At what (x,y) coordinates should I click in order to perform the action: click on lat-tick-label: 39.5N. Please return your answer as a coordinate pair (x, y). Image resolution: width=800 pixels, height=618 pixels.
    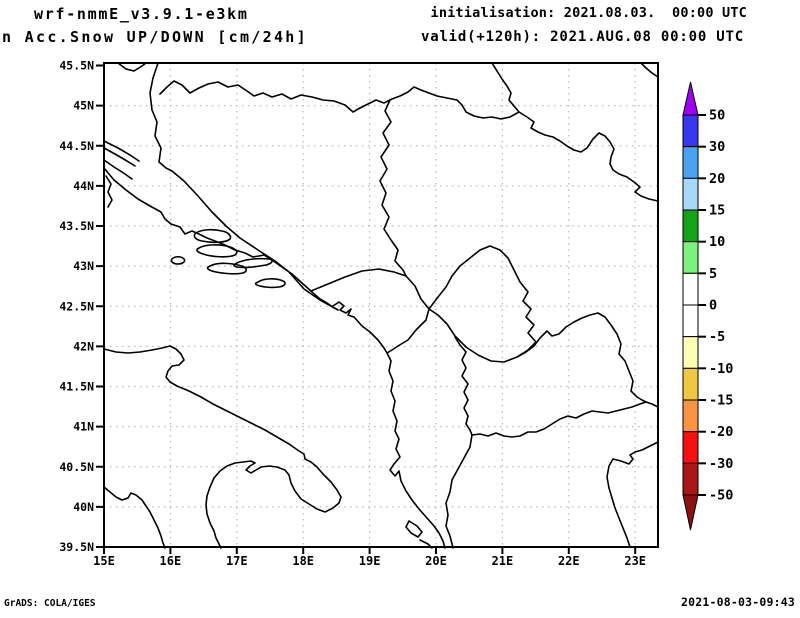
    Looking at the image, I should click on (76, 547).